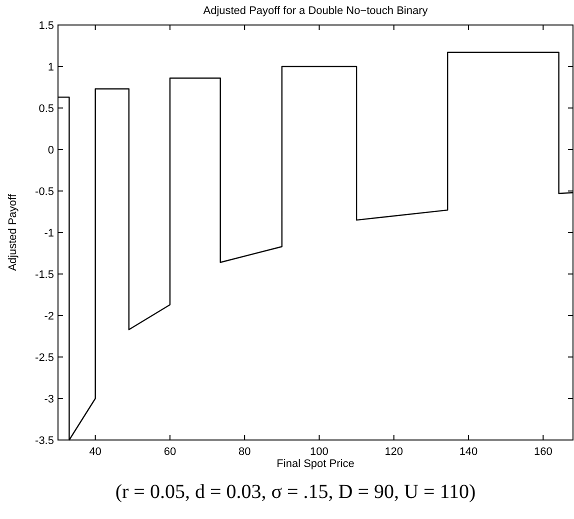 Image resolution: width=574 pixels, height=519 pixels. What do you see at coordinates (315, 464) in the screenshot?
I see `x-axis-title: Final Spot Price` at bounding box center [315, 464].